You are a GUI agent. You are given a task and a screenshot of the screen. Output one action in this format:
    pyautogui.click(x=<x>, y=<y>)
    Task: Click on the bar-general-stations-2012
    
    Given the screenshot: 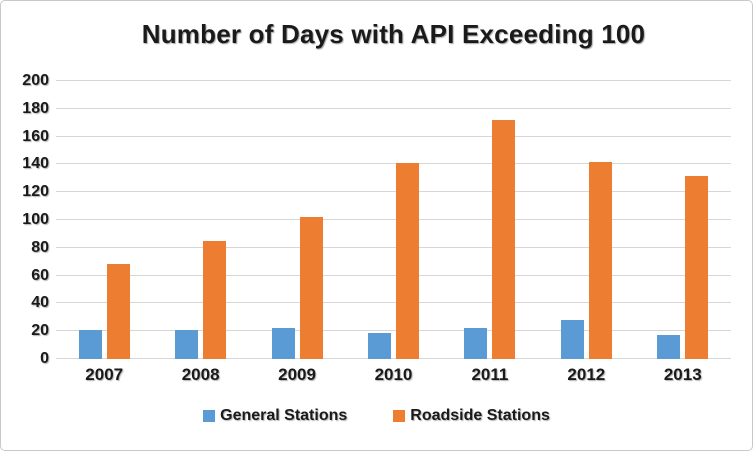 What is the action you would take?
    pyautogui.click(x=572, y=339)
    